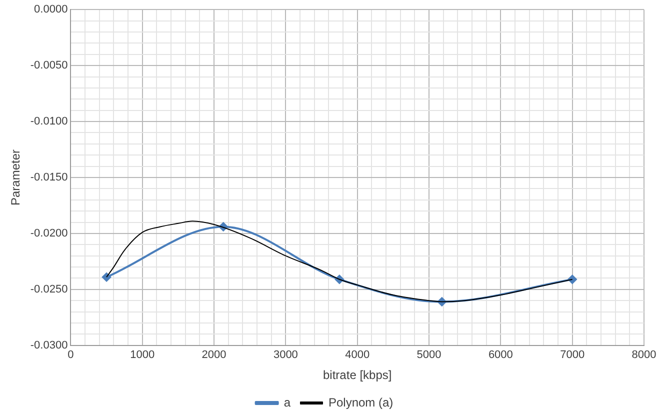  What do you see at coordinates (49, 66) in the screenshot?
I see `y-tick-label: -0.0050` at bounding box center [49, 66].